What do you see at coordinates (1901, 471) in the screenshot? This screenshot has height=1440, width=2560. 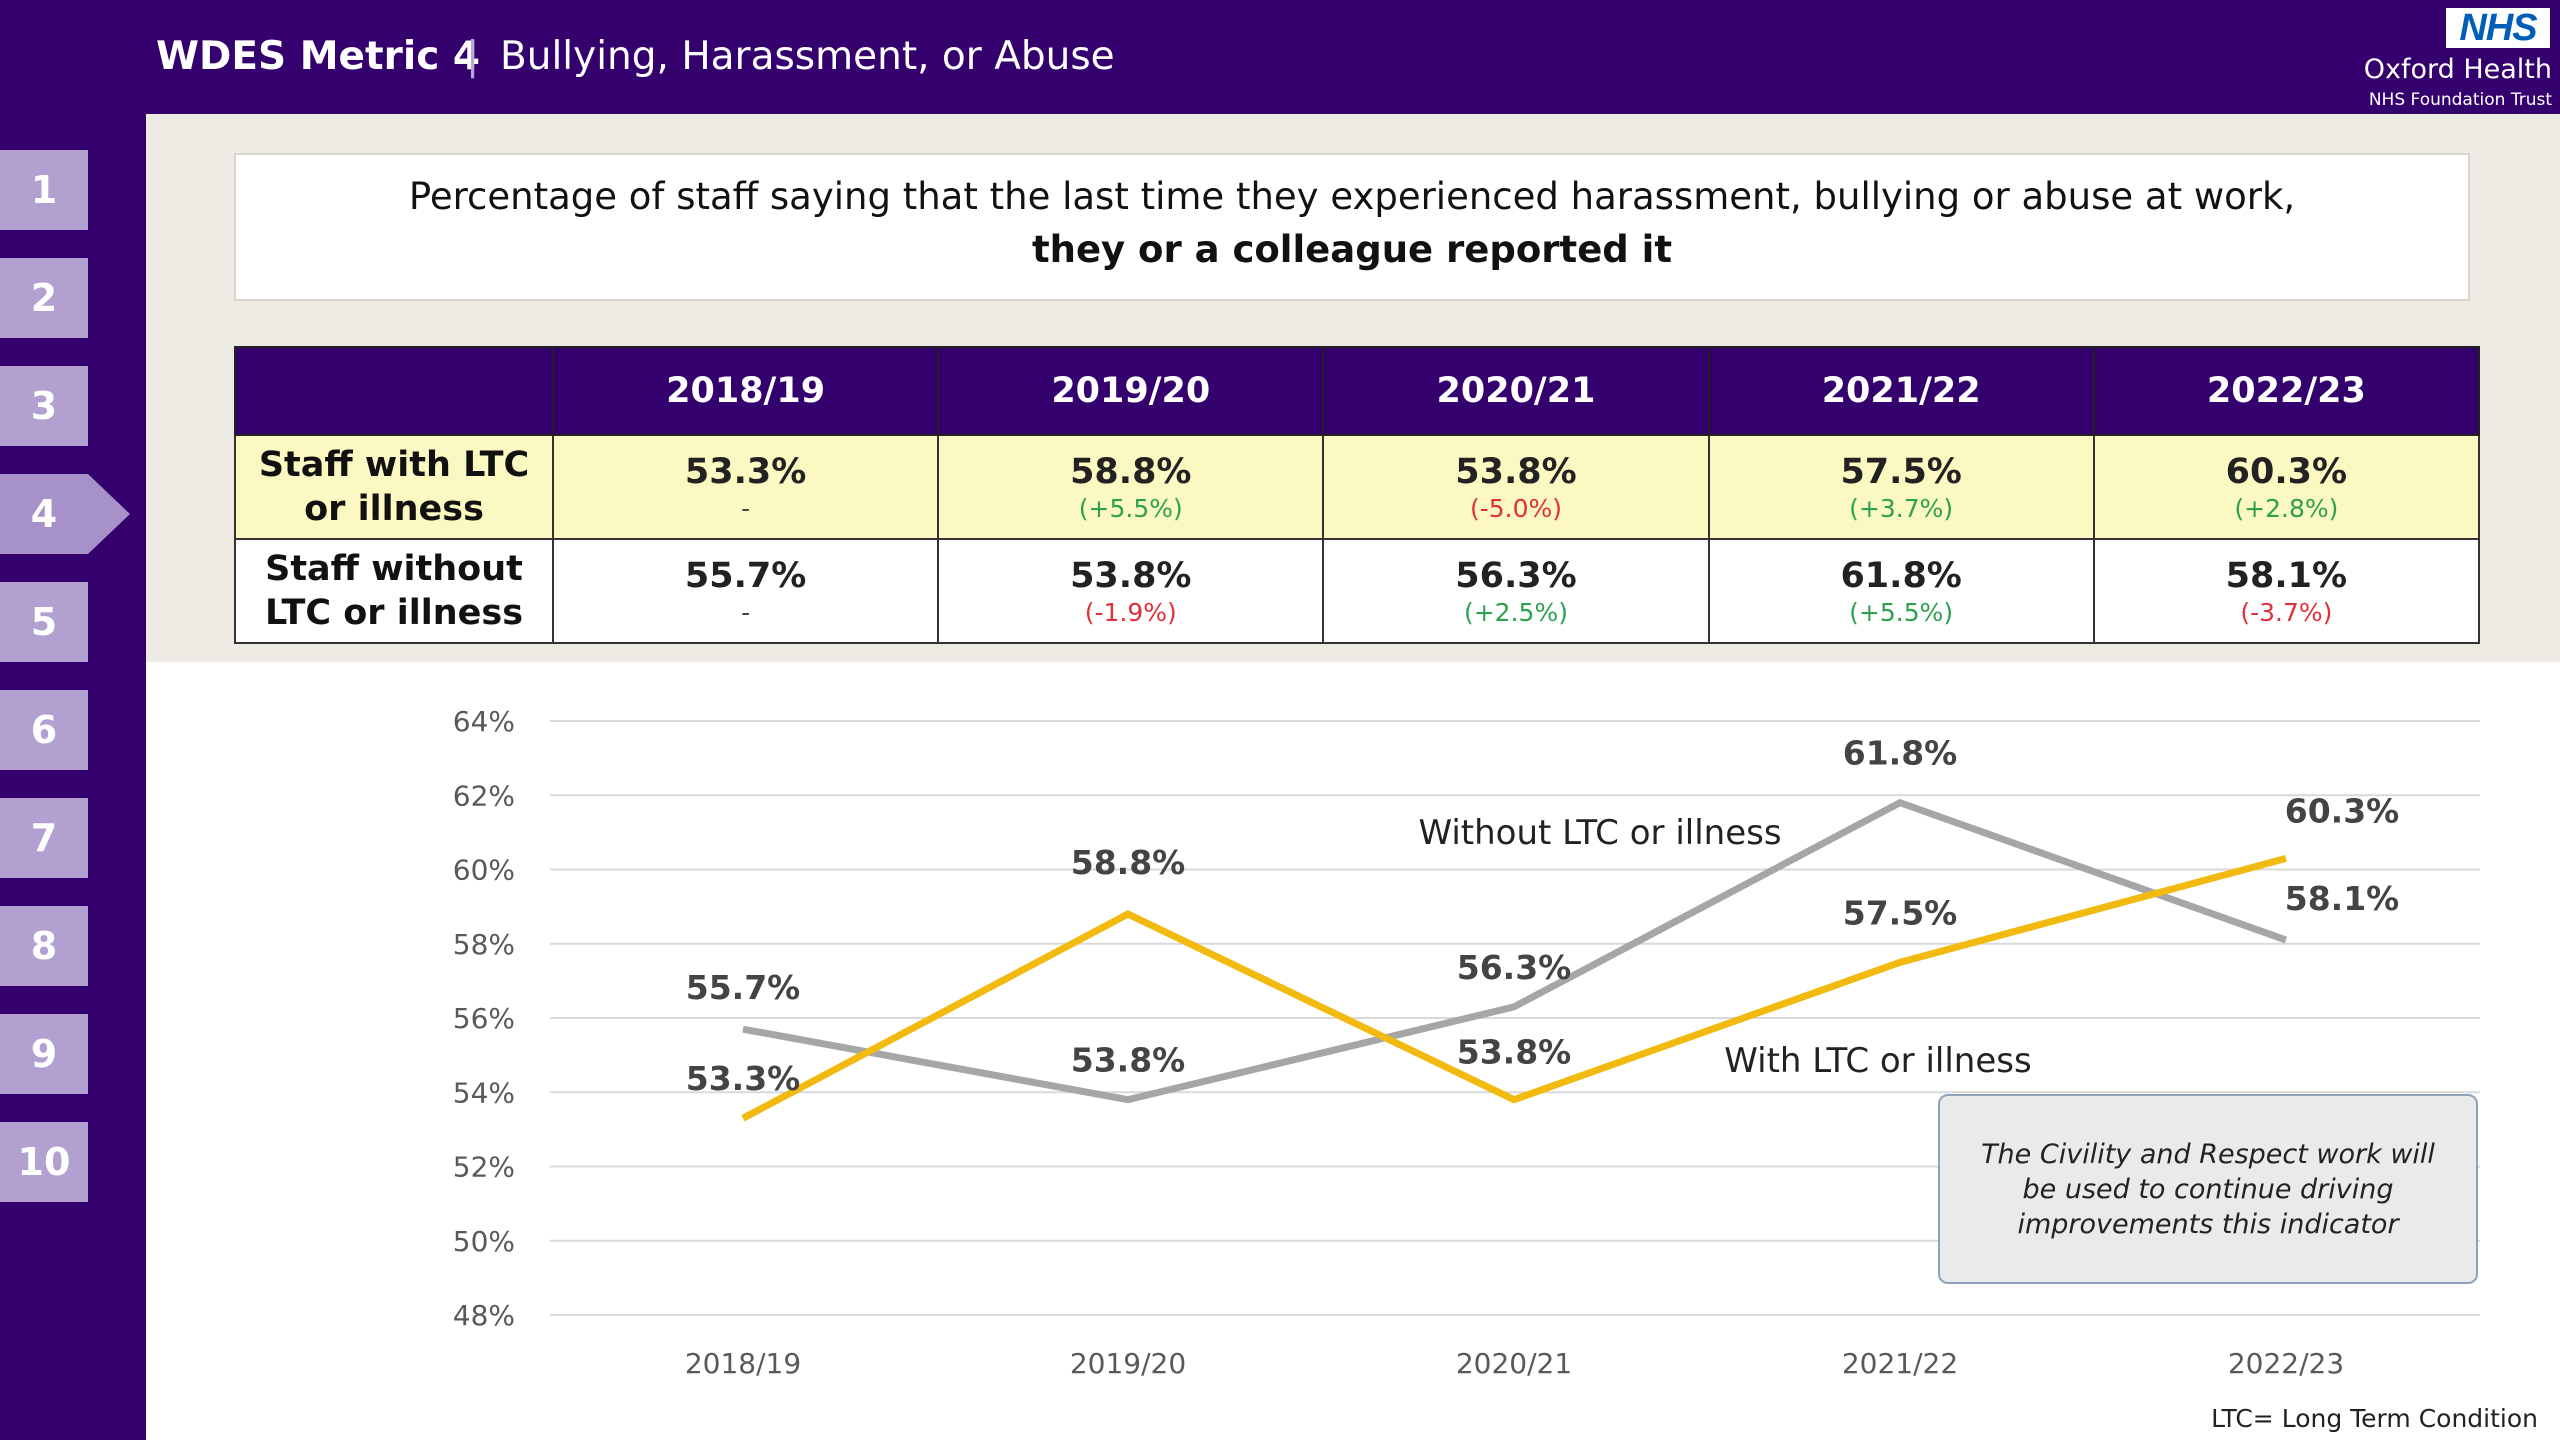 I see `cell-value: 57.5%` at bounding box center [1901, 471].